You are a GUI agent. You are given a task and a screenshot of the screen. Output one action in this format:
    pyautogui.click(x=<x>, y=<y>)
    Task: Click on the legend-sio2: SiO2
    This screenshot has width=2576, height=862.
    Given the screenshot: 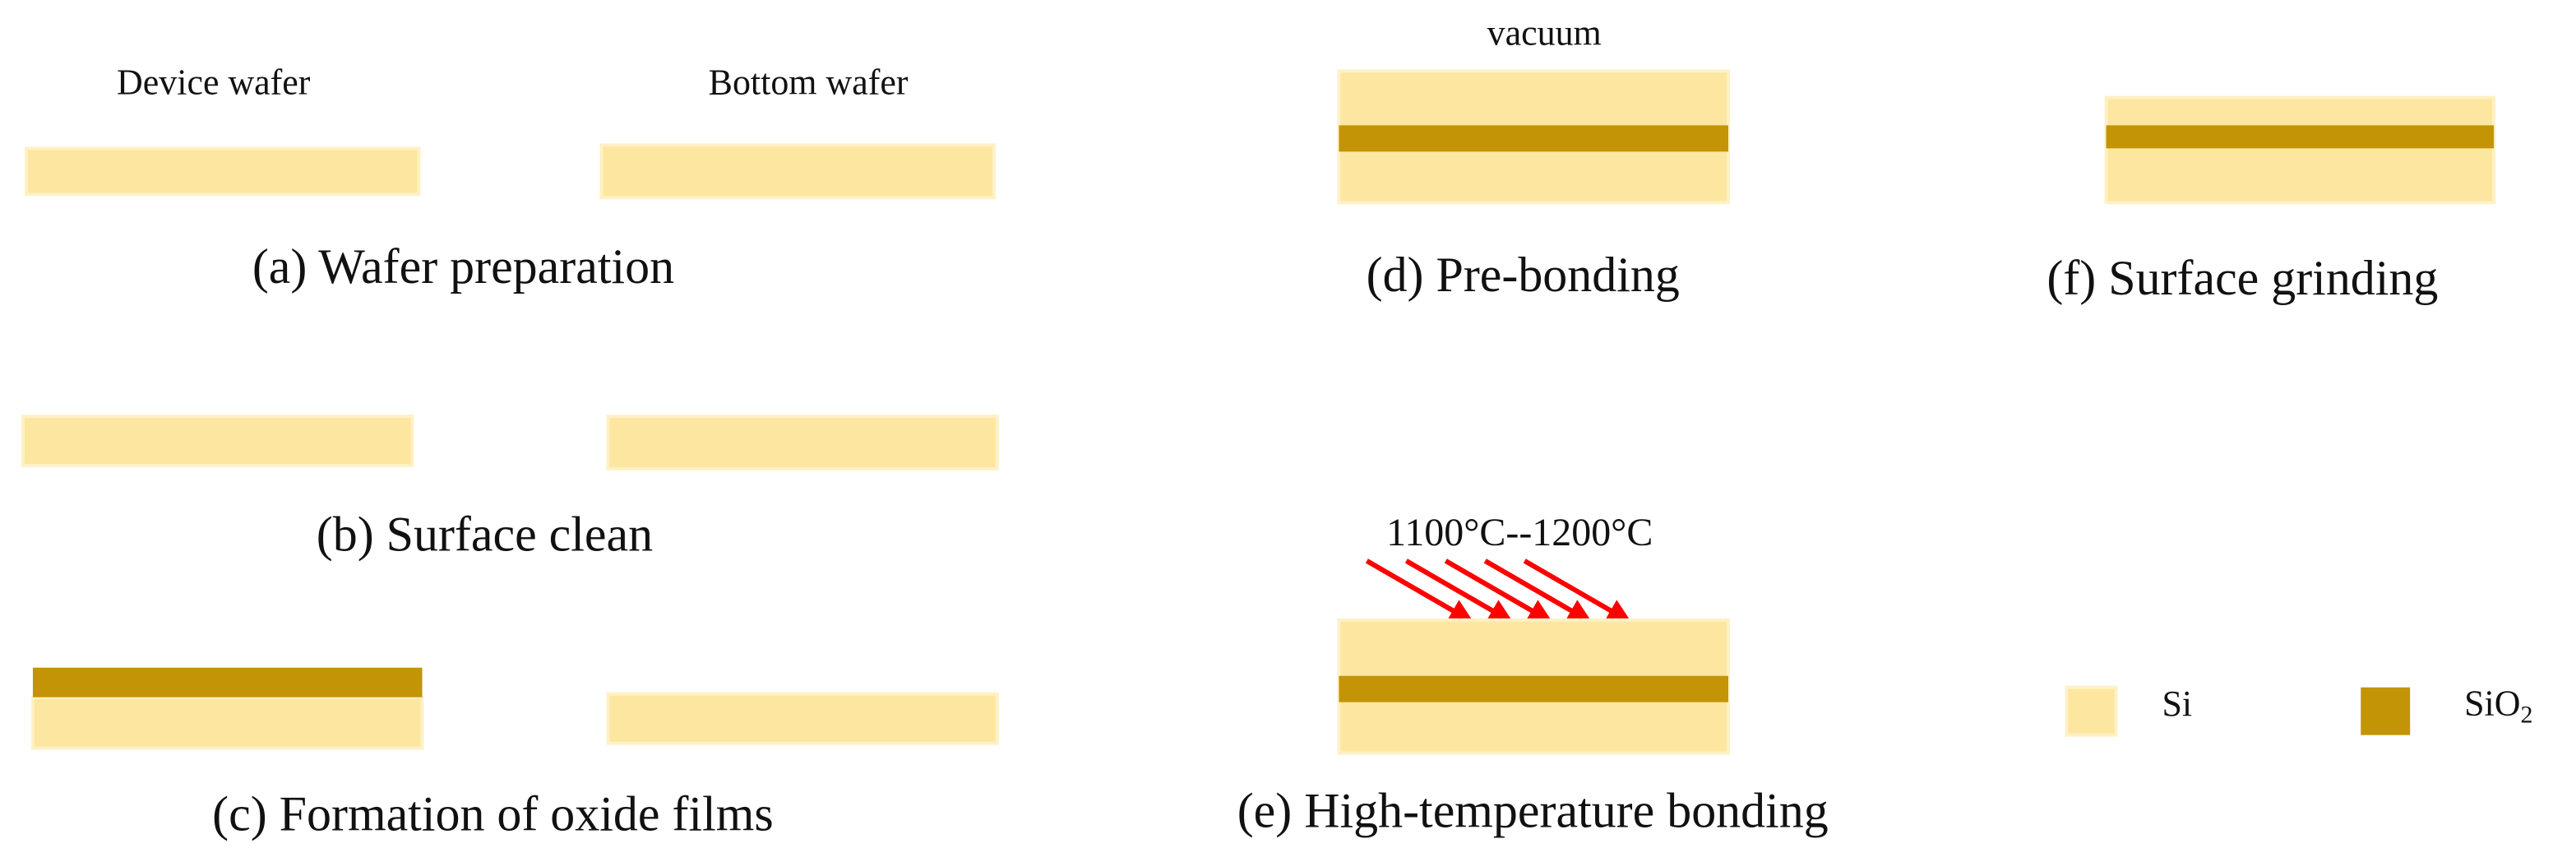 What is the action you would take?
    pyautogui.click(x=2498, y=706)
    